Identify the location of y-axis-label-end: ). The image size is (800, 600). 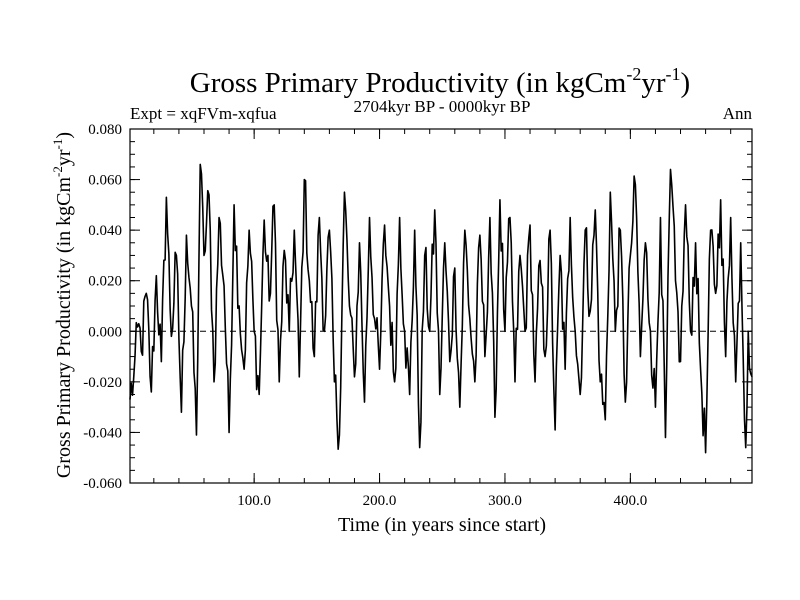
(64, 135).